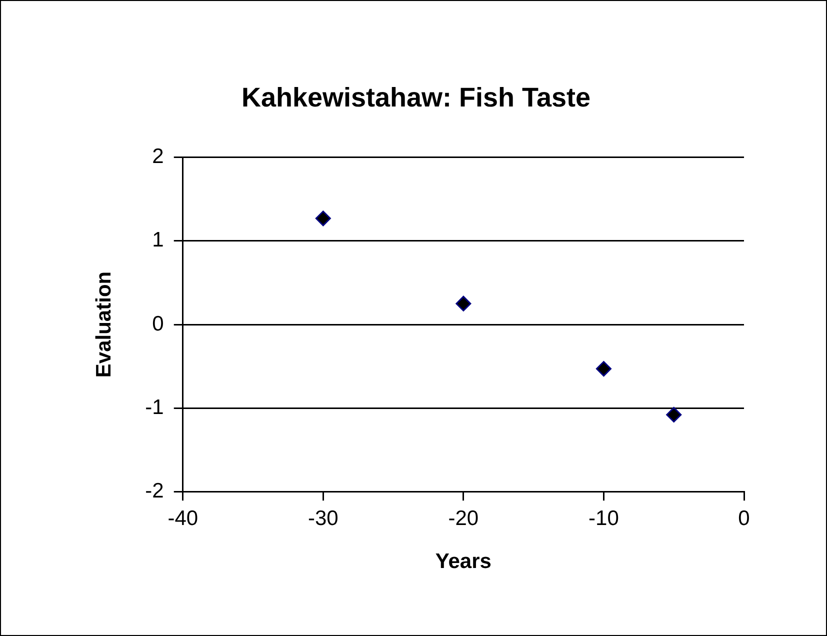 The height and width of the screenshot is (636, 827). I want to click on x-tick-label: -40, so click(183, 518).